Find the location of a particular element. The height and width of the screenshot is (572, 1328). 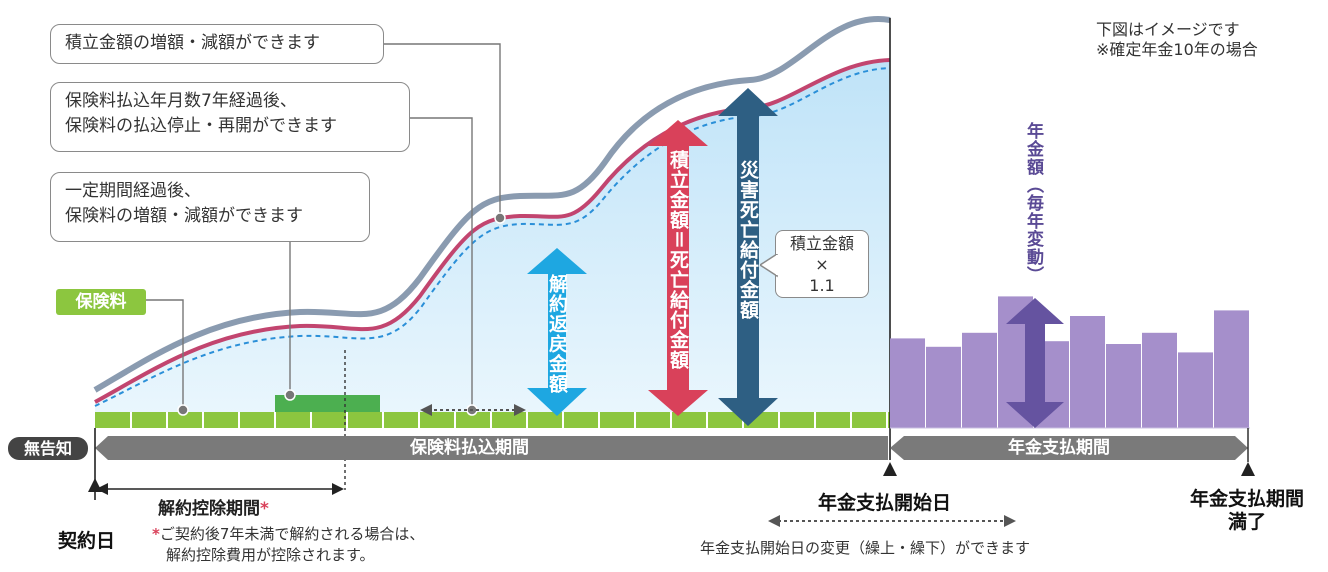

note-line-2: ※確定年金10年の場合 is located at coordinates (1177, 49).